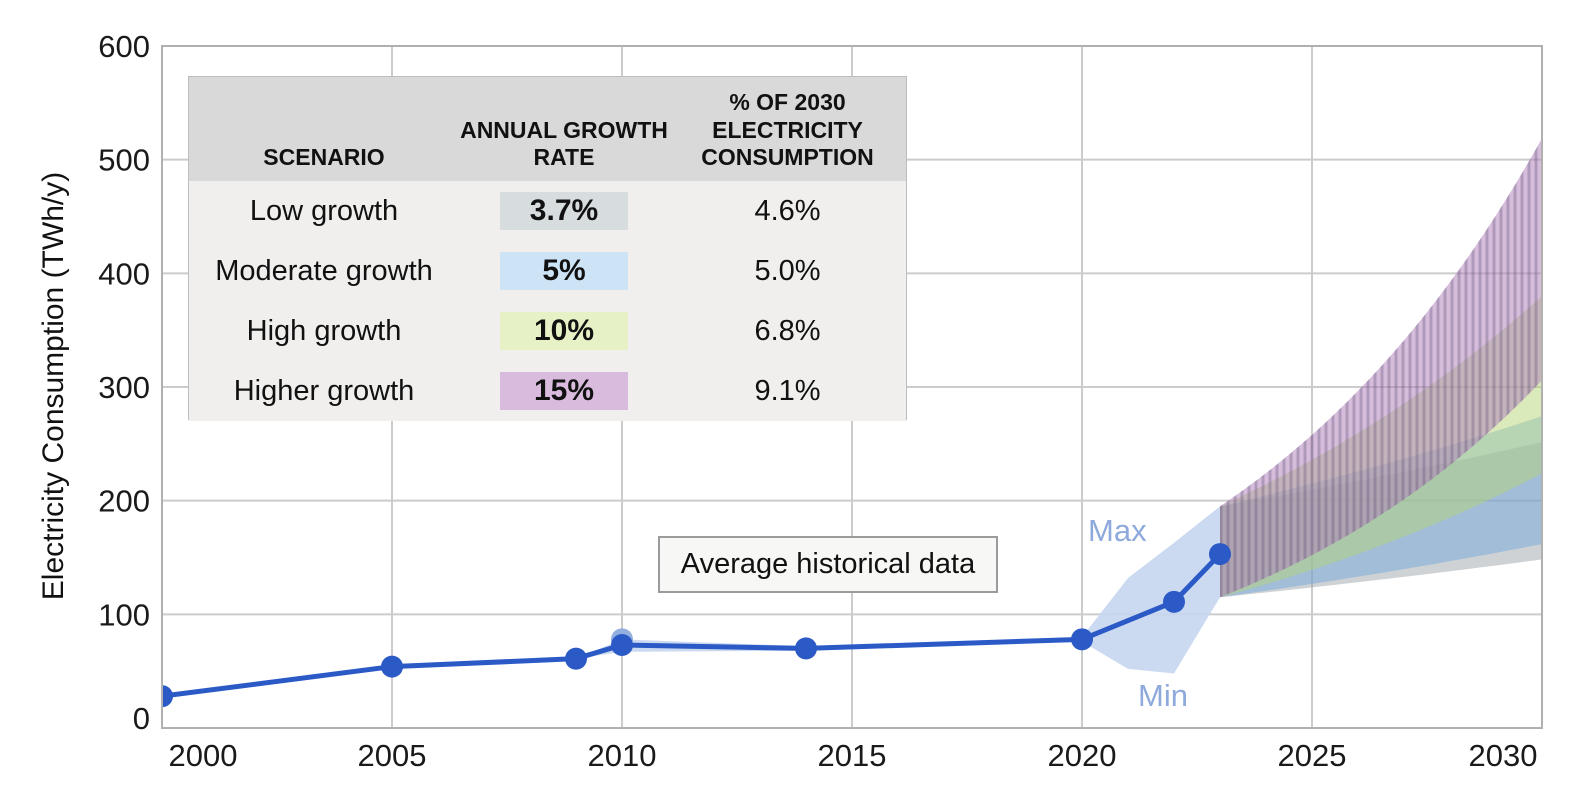 The width and height of the screenshot is (1582, 796). Describe the element at coordinates (124, 160) in the screenshot. I see `y-tick-label: 500` at that location.